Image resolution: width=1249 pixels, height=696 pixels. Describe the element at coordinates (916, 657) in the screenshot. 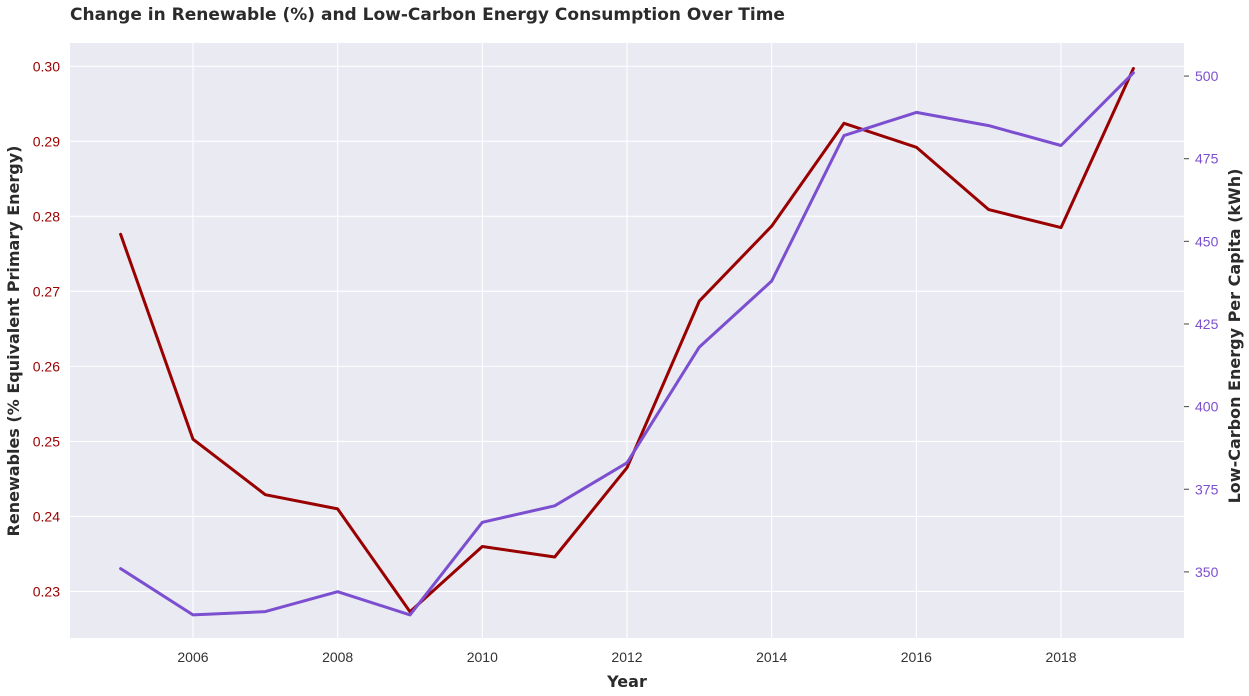

I see `x-tick-label: 2016` at that location.